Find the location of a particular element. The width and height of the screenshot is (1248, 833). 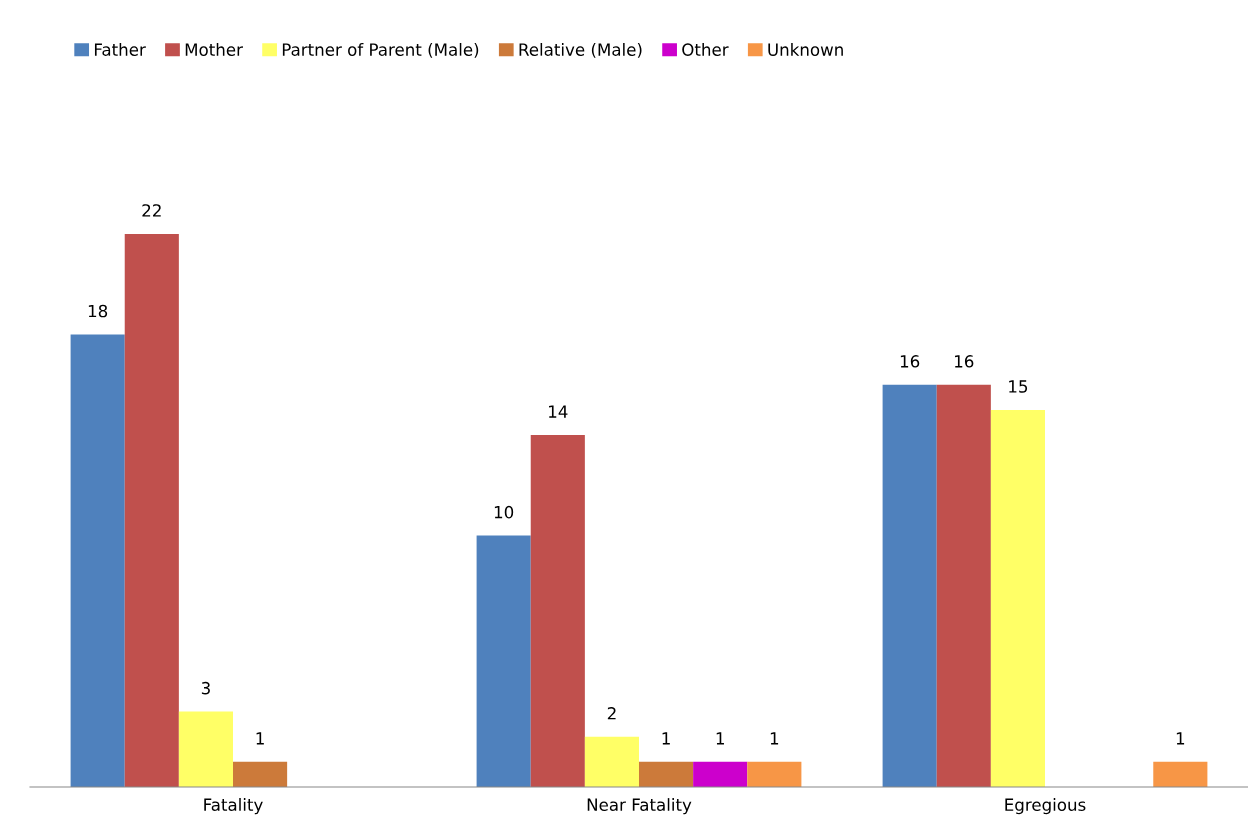

x-tick-label: Egregious is located at coordinates (1045, 806).